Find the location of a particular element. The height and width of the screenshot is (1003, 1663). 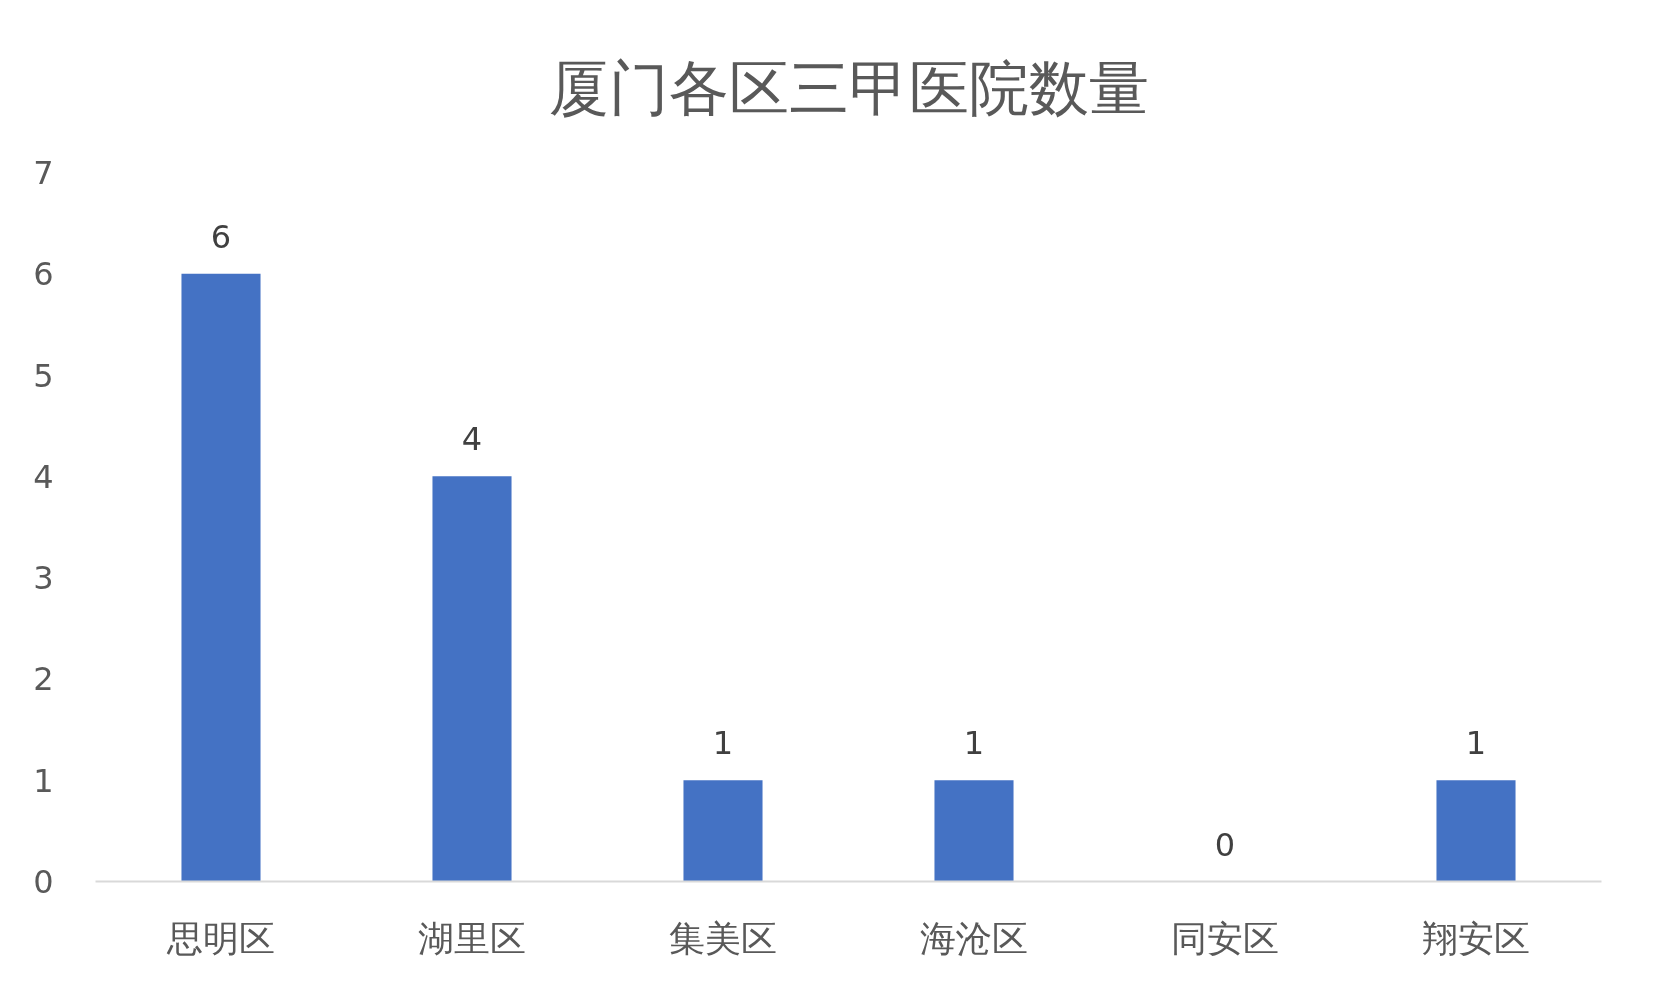

y-tick-label: 3 is located at coordinates (43, 578).